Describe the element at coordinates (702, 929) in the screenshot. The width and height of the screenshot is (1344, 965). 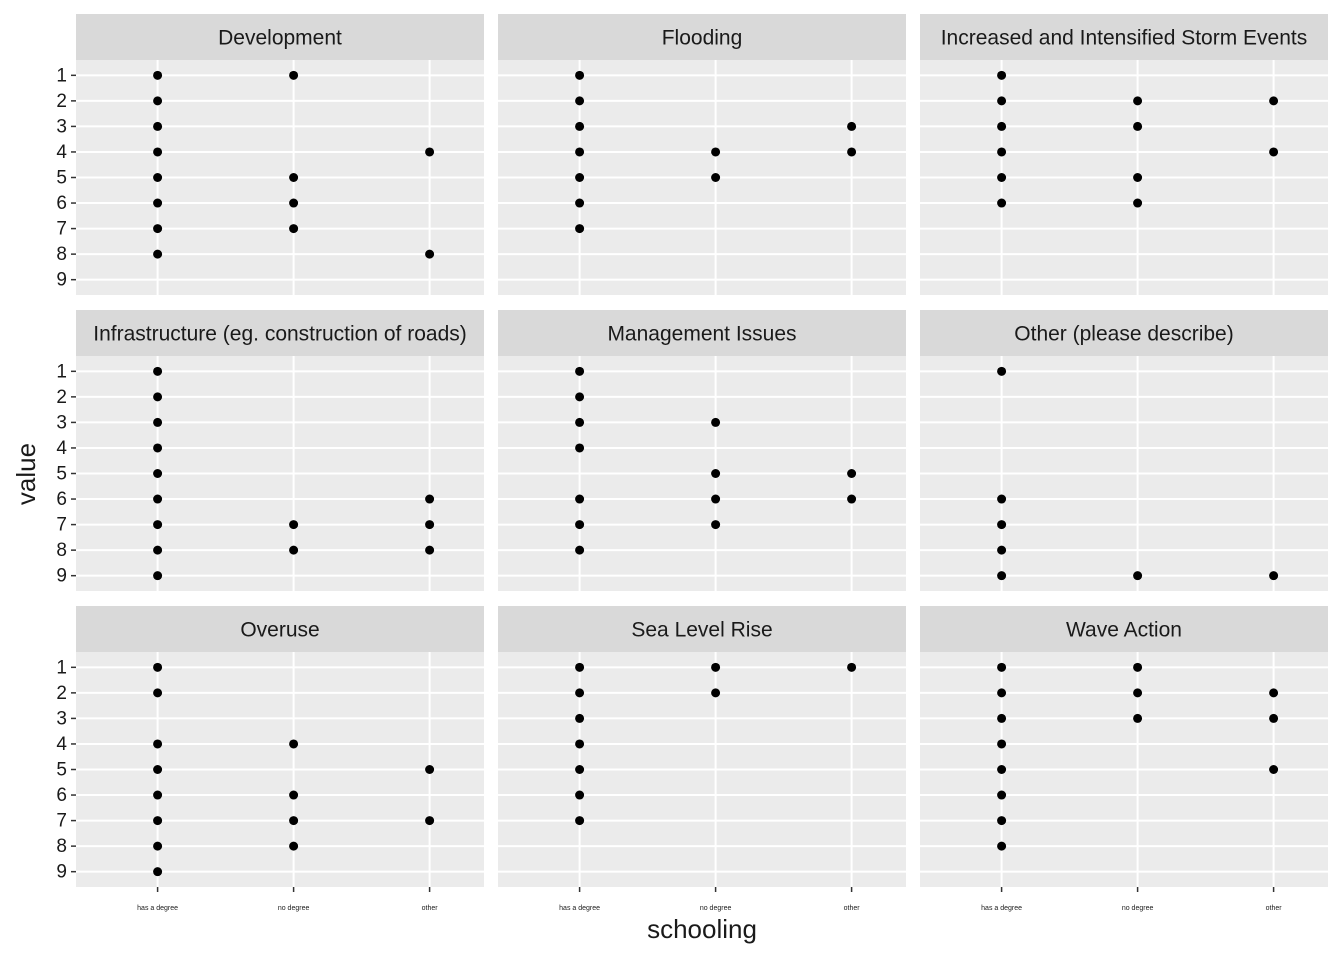
I see `x-axis-label: schooling` at that location.